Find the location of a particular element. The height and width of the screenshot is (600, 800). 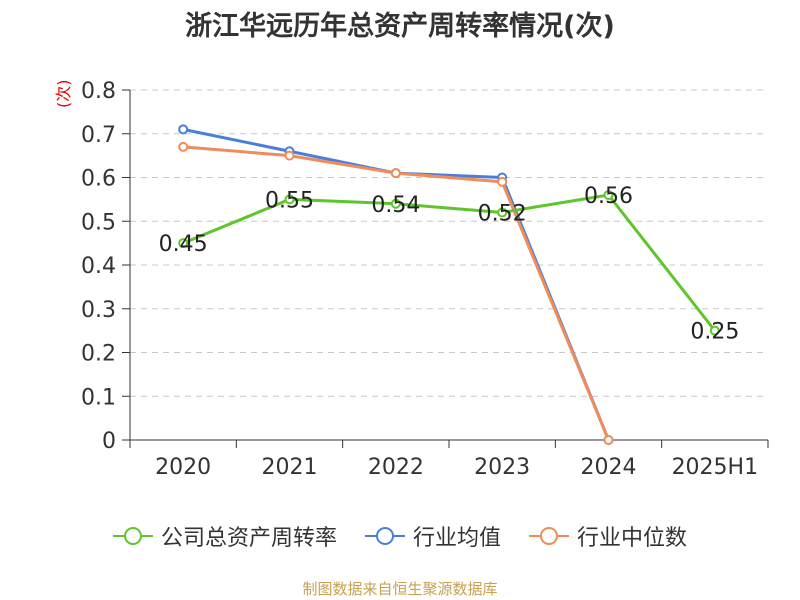

y-tick-label: 0.3 is located at coordinates (98, 310).